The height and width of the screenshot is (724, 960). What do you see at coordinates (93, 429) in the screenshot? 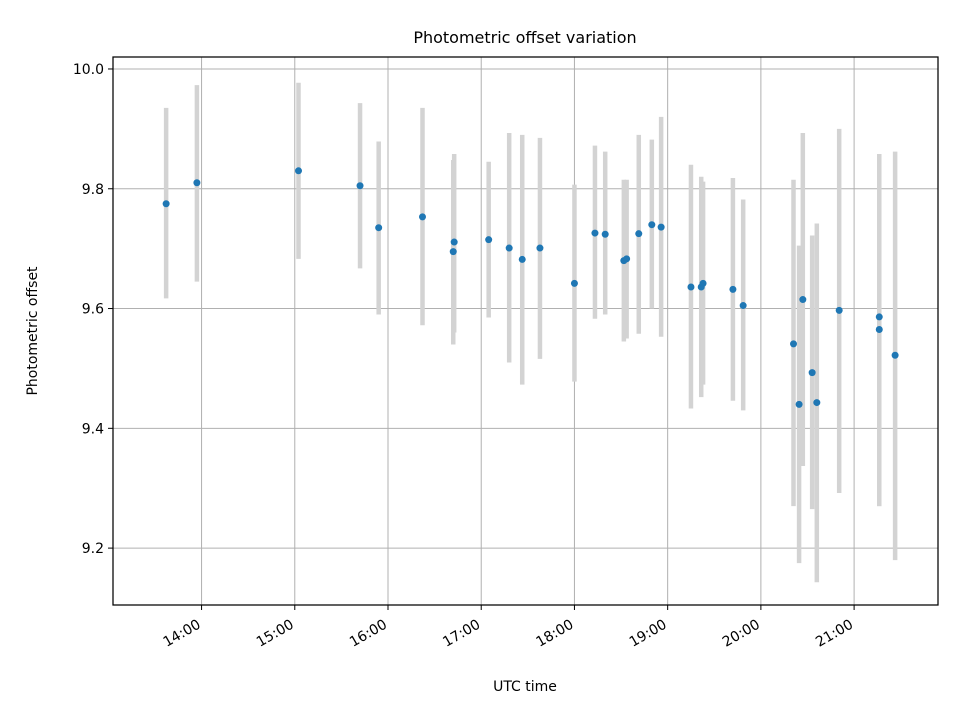
I see `y-tick-label: 9.4` at bounding box center [93, 429].